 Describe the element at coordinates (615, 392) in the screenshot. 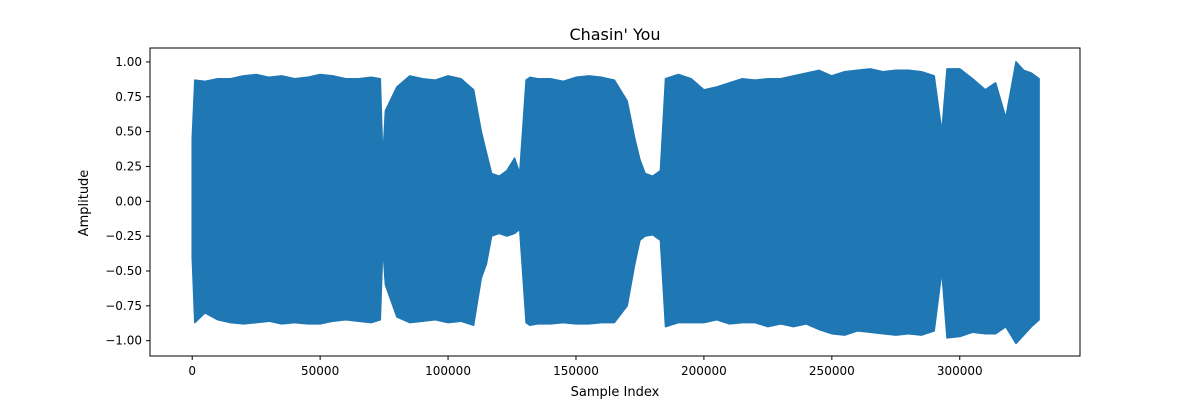

I see `x-axis-label: Sample Index` at that location.